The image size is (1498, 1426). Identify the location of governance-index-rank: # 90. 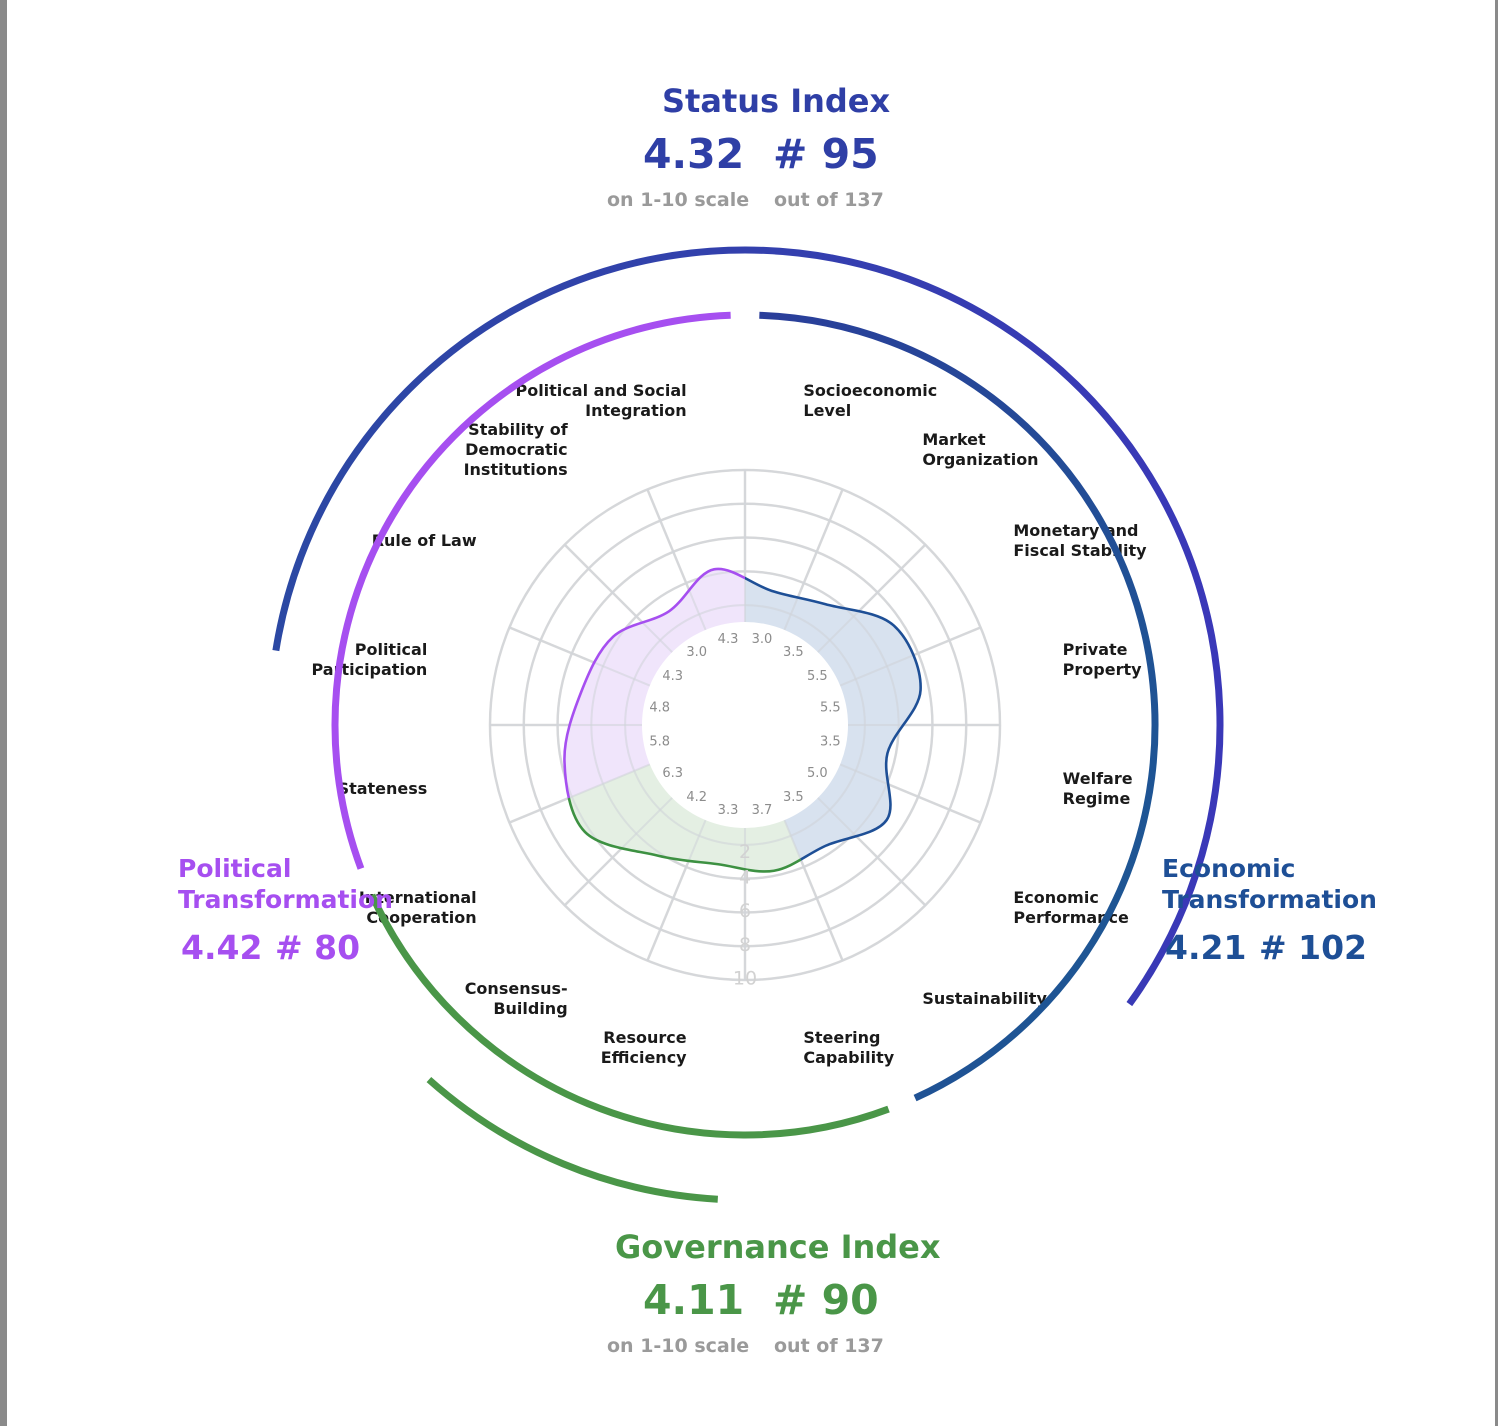
(826, 1300).